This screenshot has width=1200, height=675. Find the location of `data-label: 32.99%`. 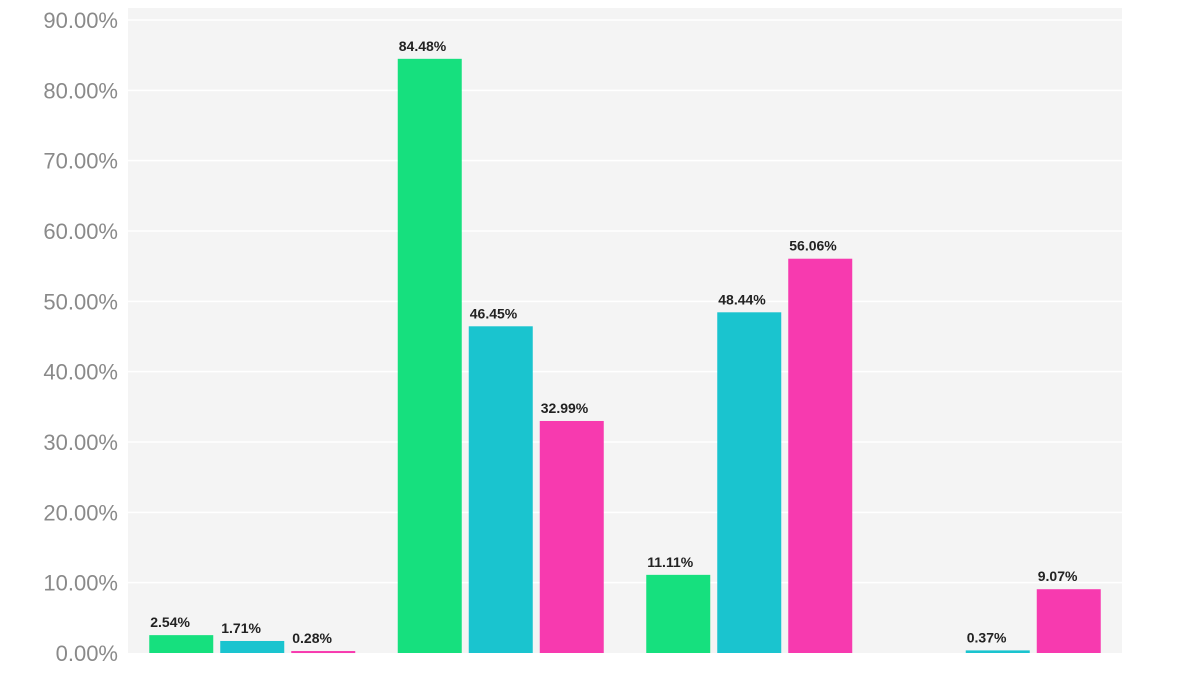

data-label: 32.99% is located at coordinates (565, 408).